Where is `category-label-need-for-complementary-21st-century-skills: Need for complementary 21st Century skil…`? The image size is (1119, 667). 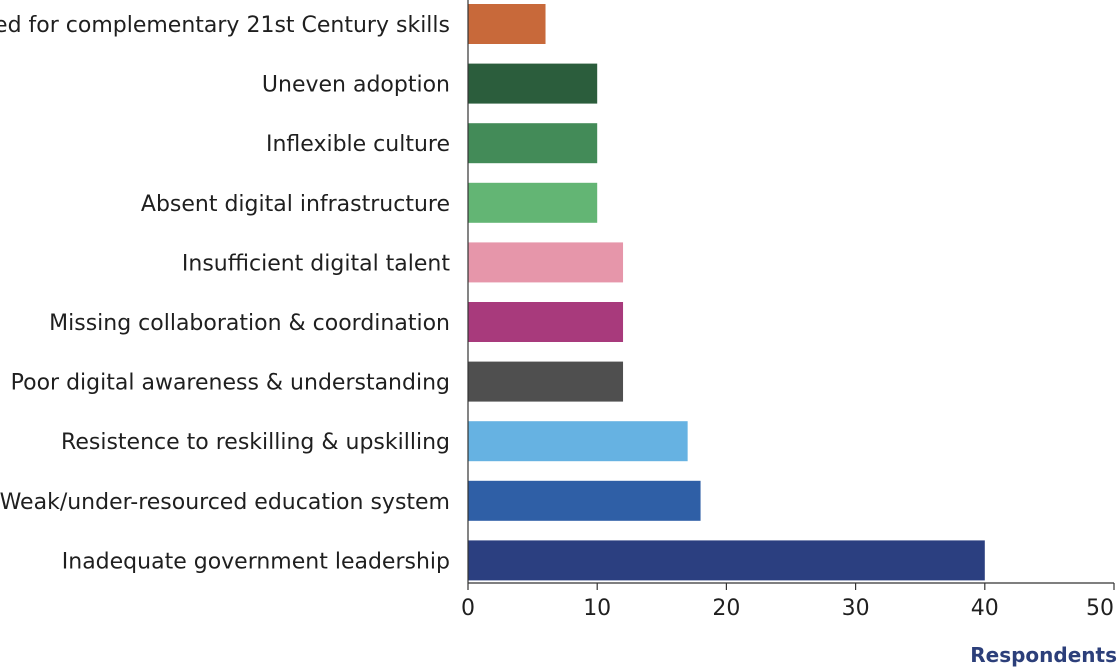 category-label-need-for-complementary-21st-century-skills: Need for complementary 21st Century skil… is located at coordinates (225, 25).